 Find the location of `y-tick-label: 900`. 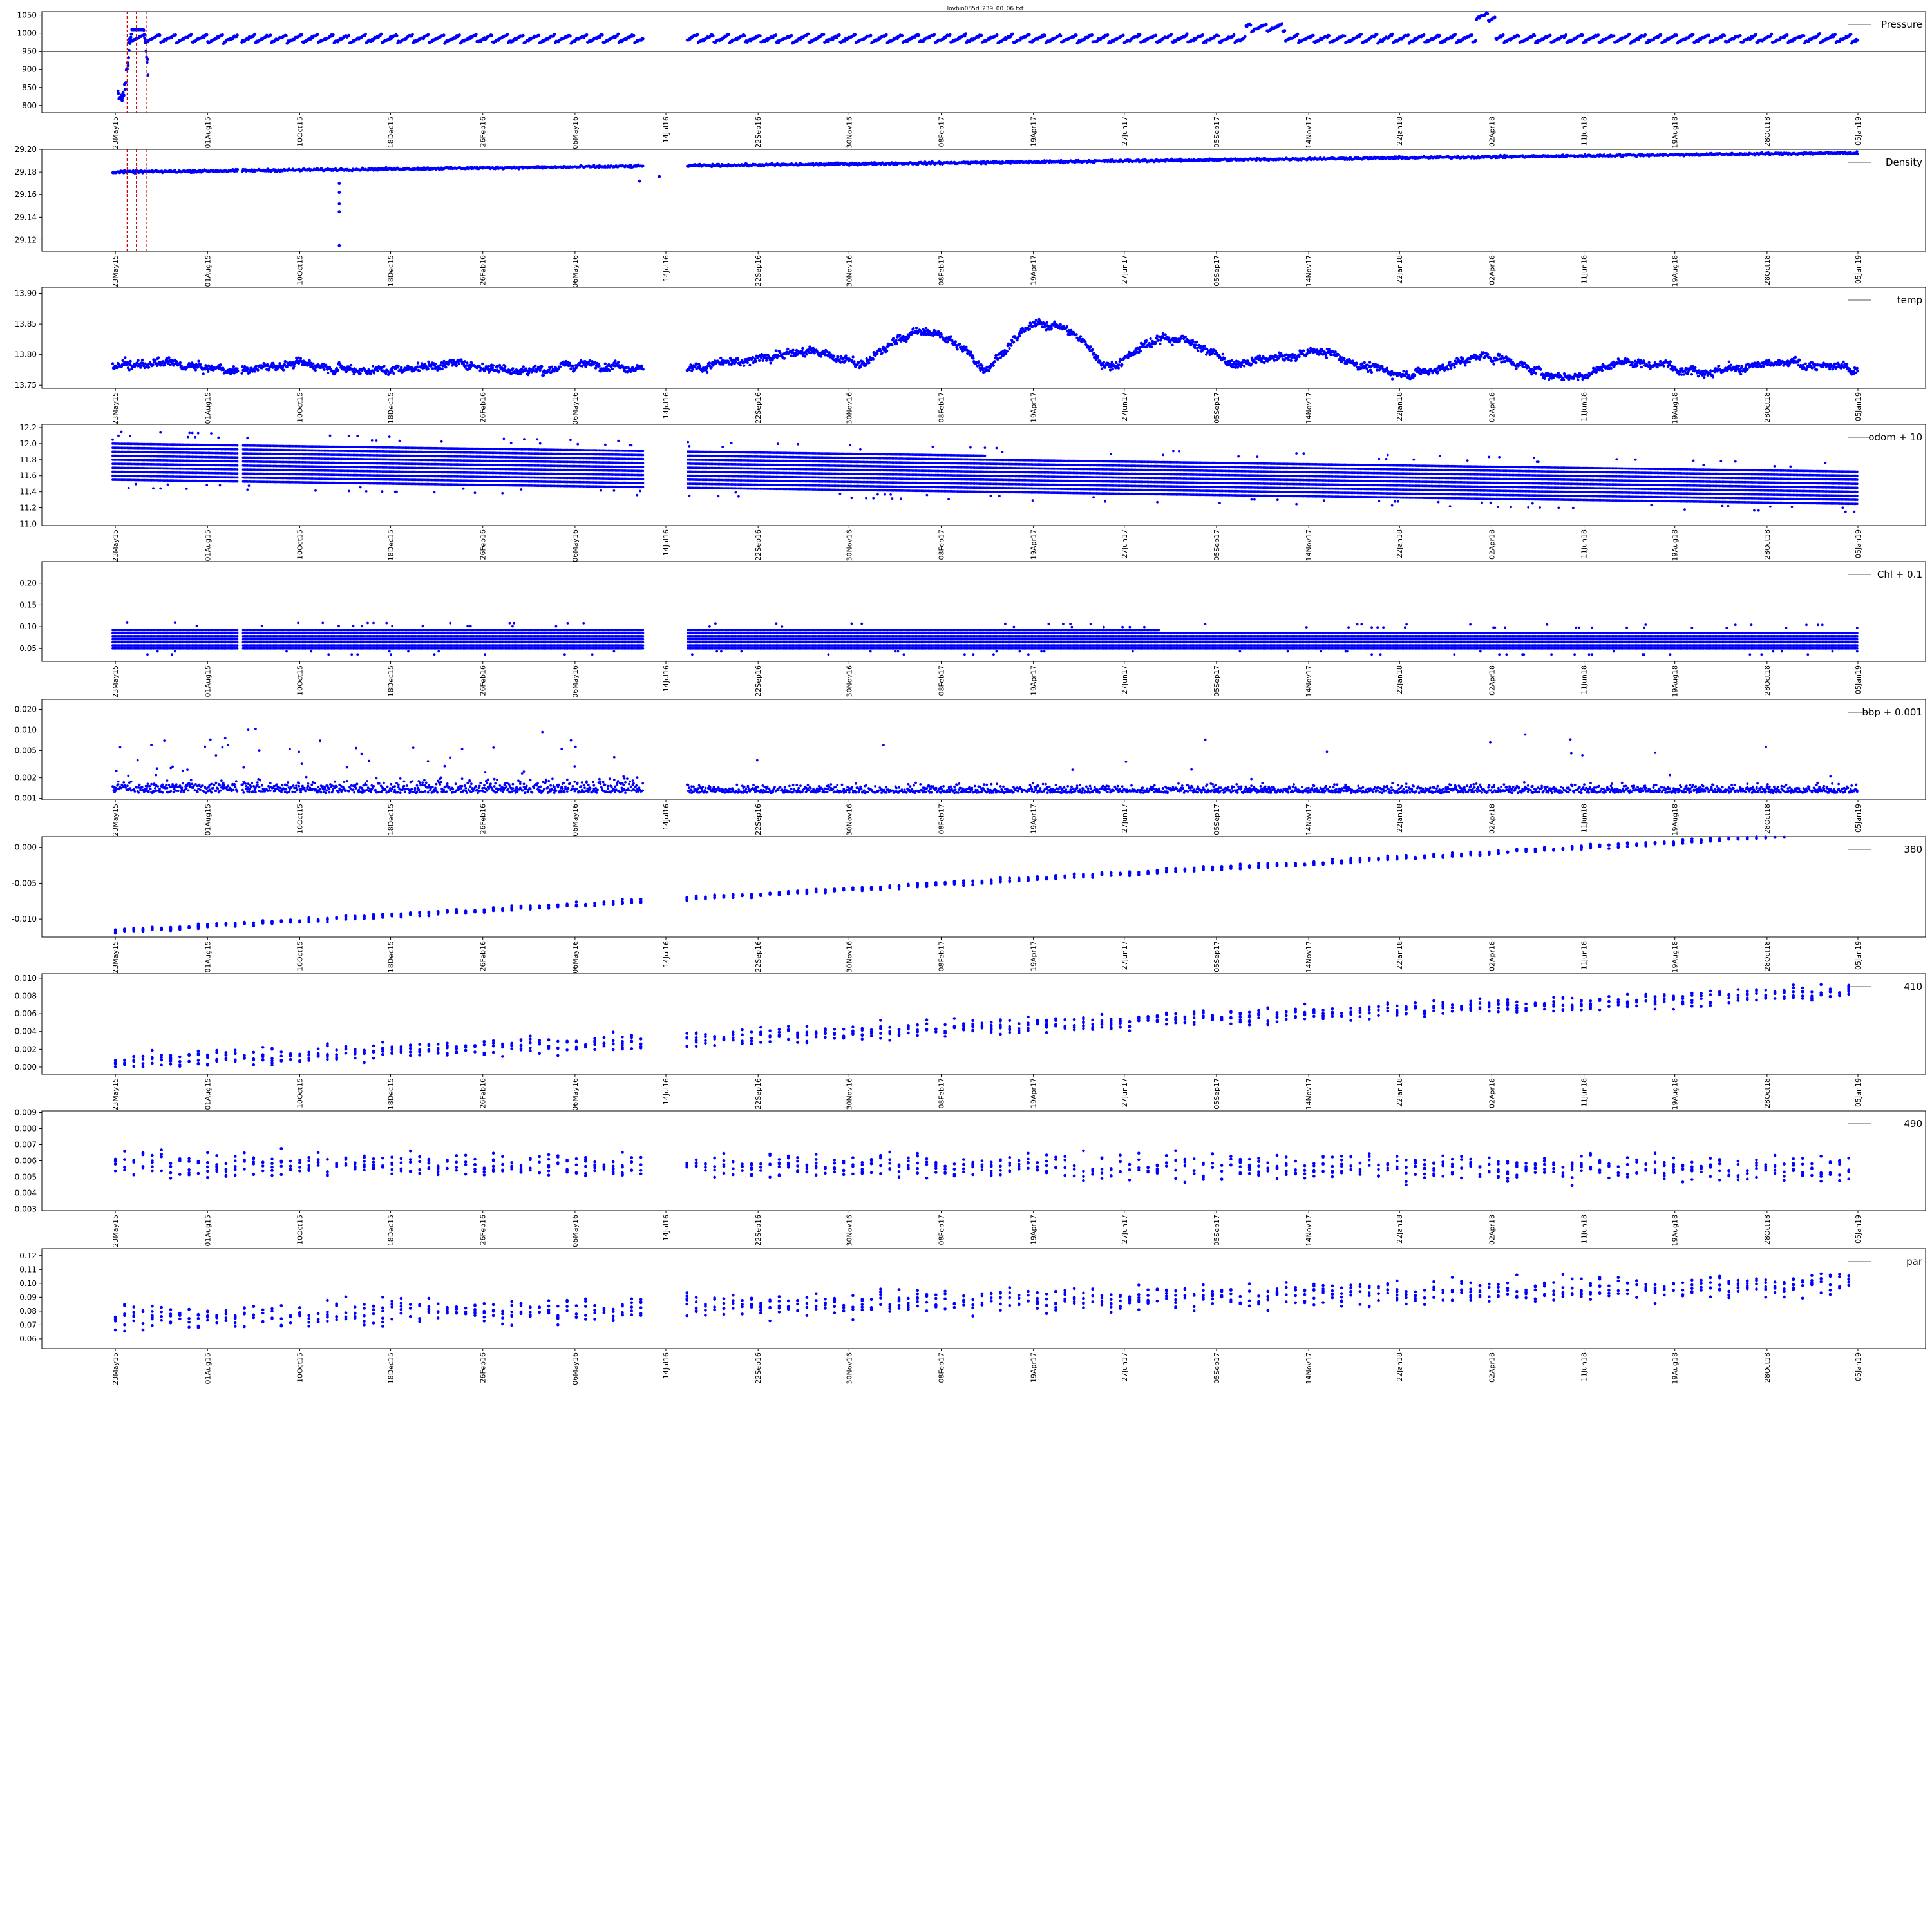

y-tick-label: 900 is located at coordinates (30, 69).